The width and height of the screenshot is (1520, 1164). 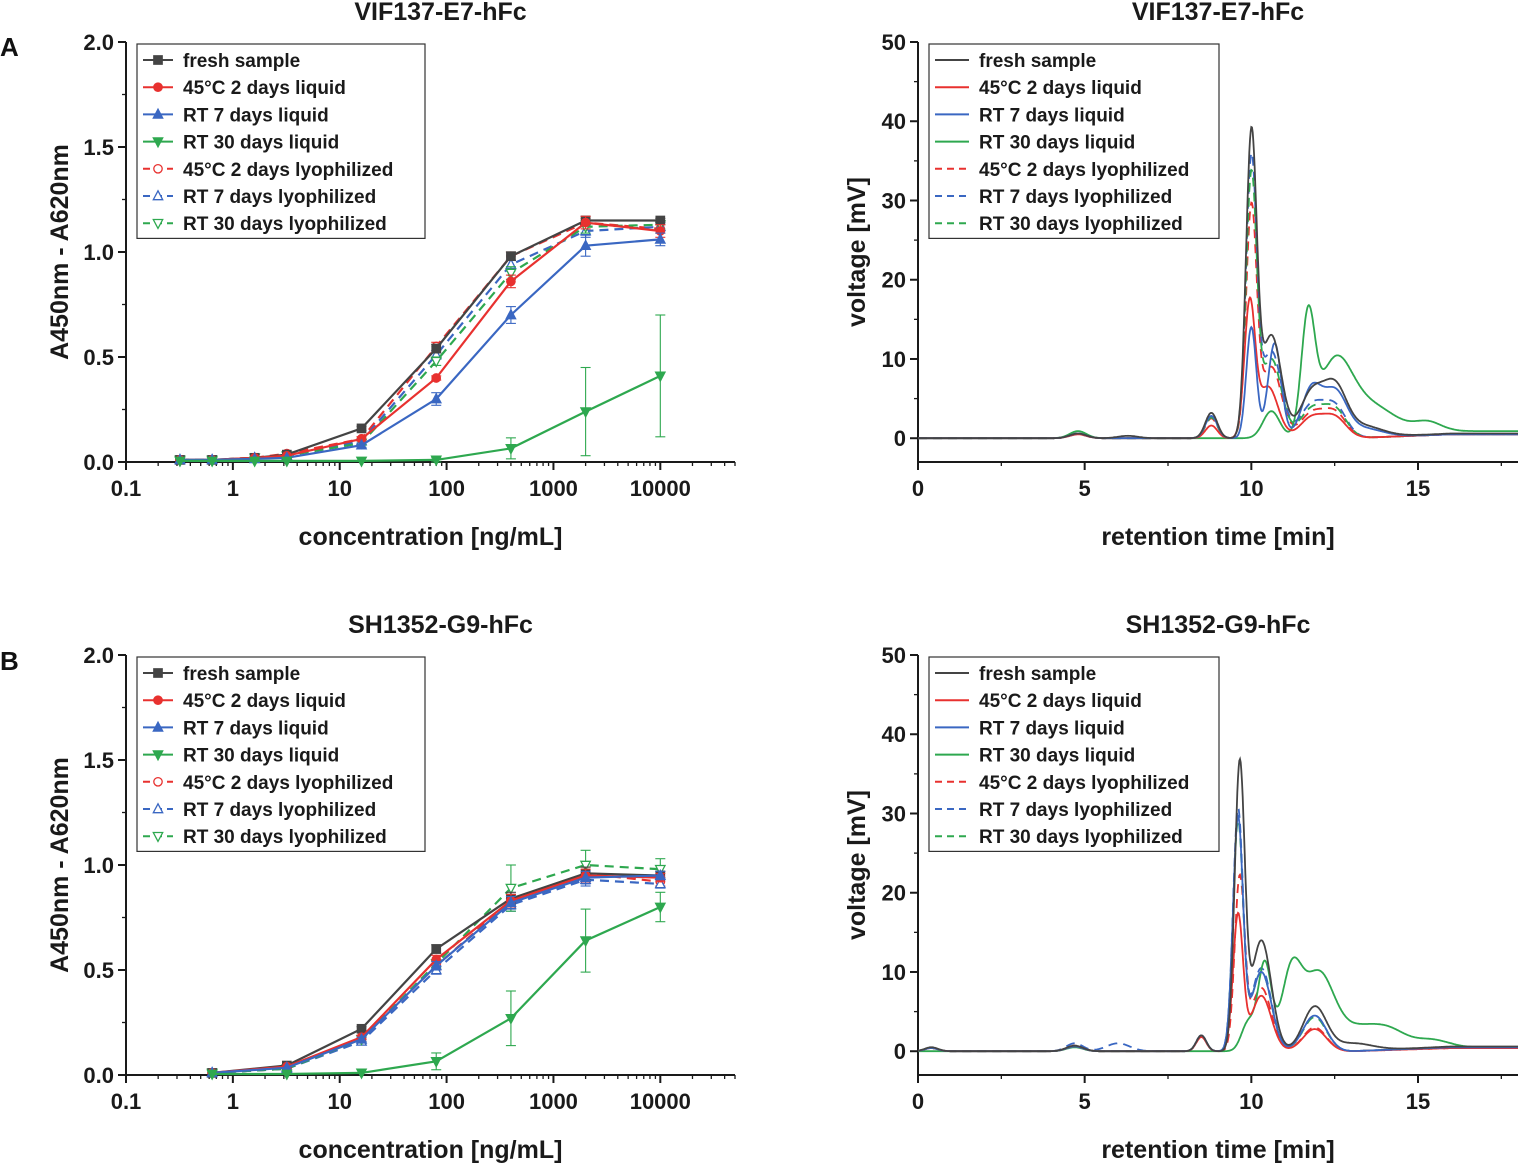 What do you see at coordinates (98, 970) in the screenshot?
I see `y-tick-label: 0.5` at bounding box center [98, 970].